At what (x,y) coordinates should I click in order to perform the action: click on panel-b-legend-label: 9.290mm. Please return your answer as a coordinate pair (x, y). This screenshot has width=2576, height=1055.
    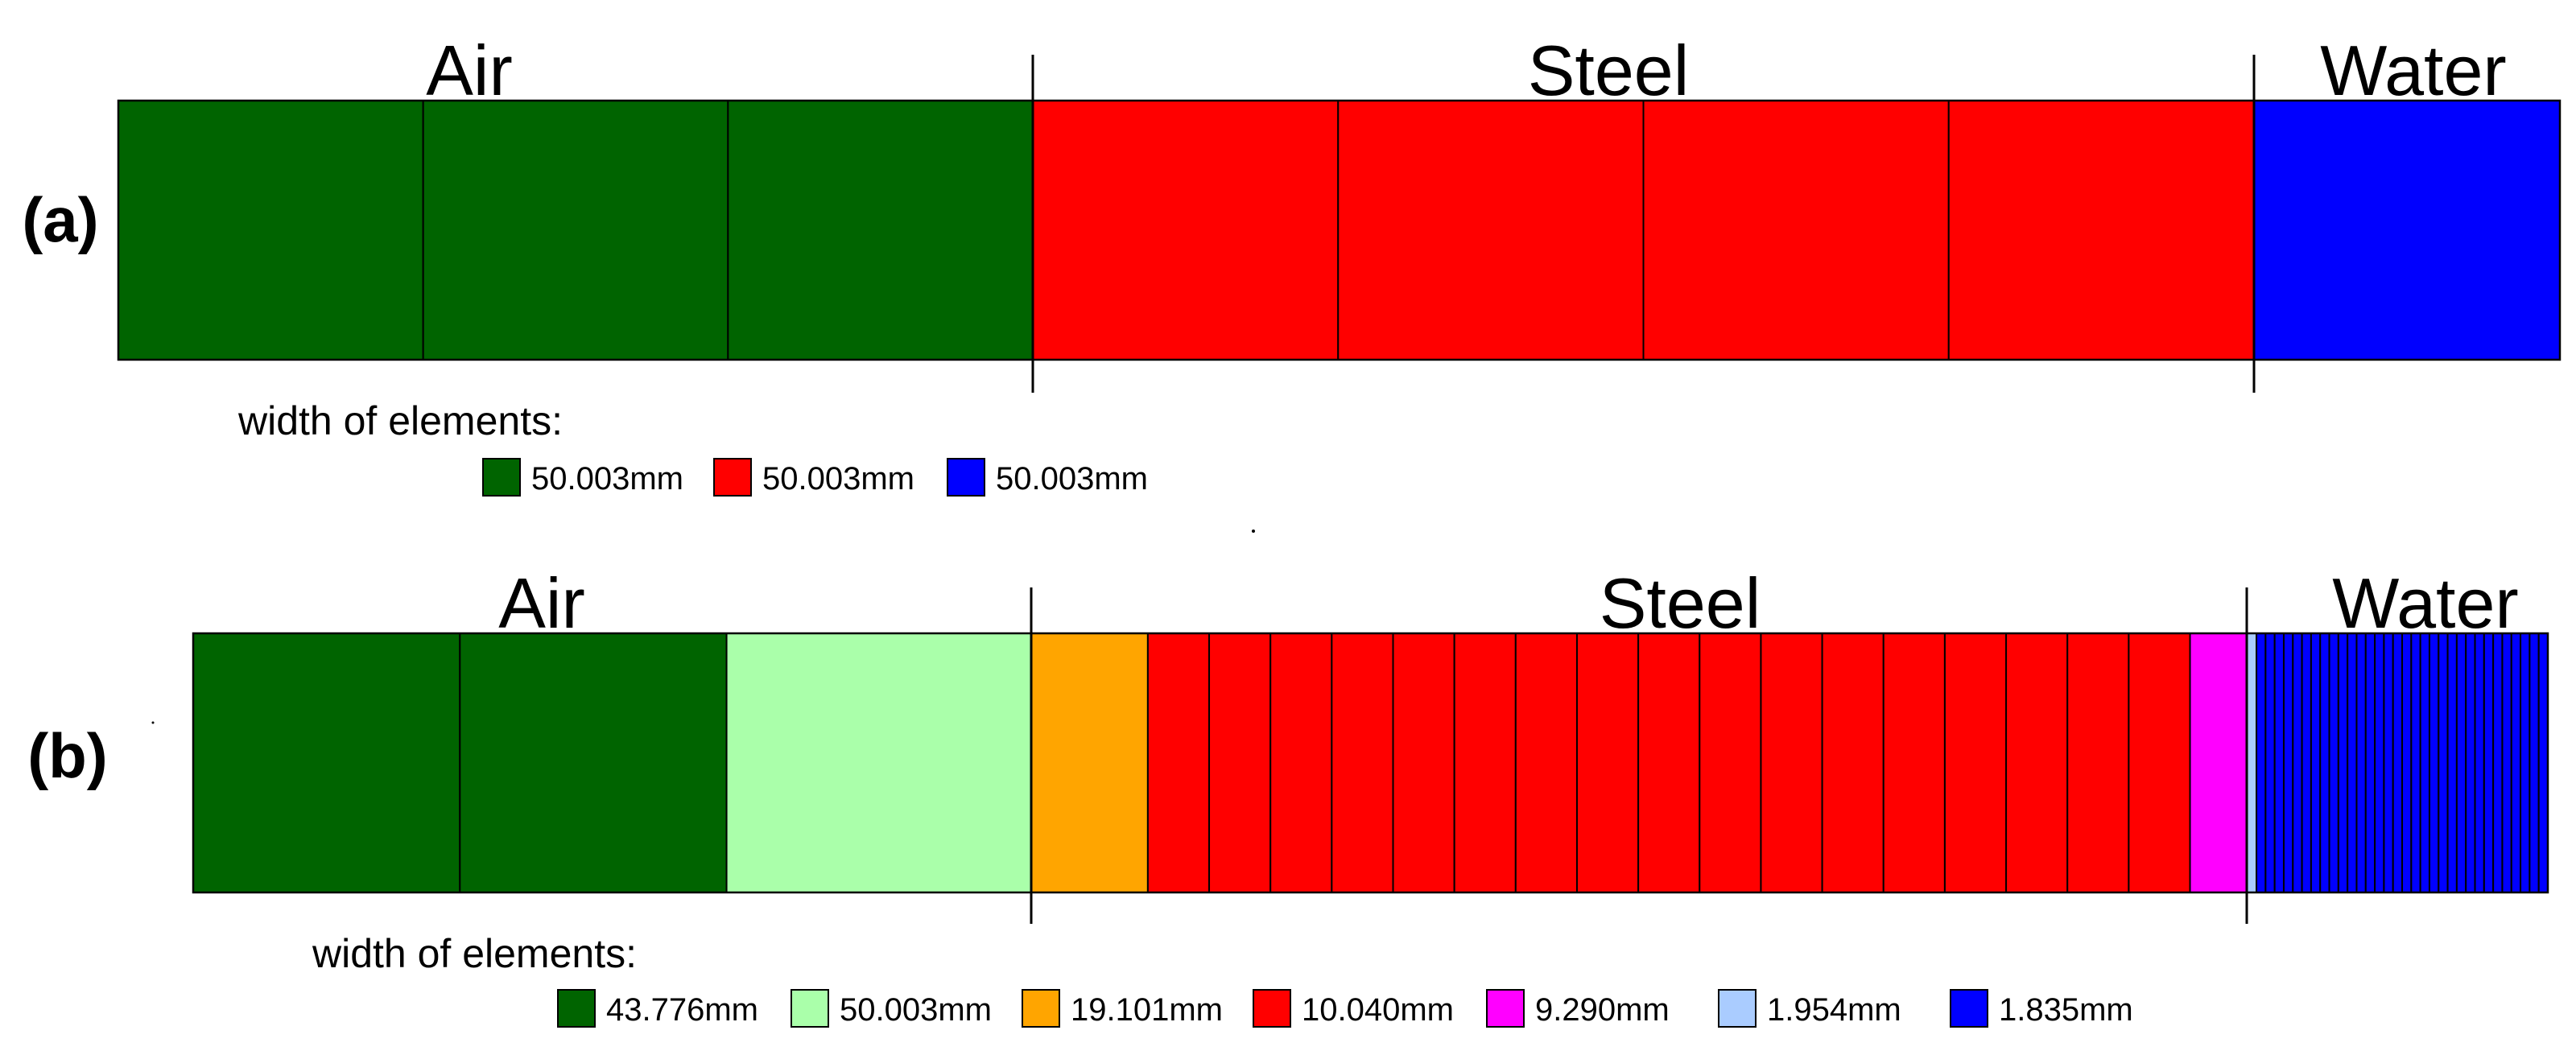
    Looking at the image, I should click on (1602, 1010).